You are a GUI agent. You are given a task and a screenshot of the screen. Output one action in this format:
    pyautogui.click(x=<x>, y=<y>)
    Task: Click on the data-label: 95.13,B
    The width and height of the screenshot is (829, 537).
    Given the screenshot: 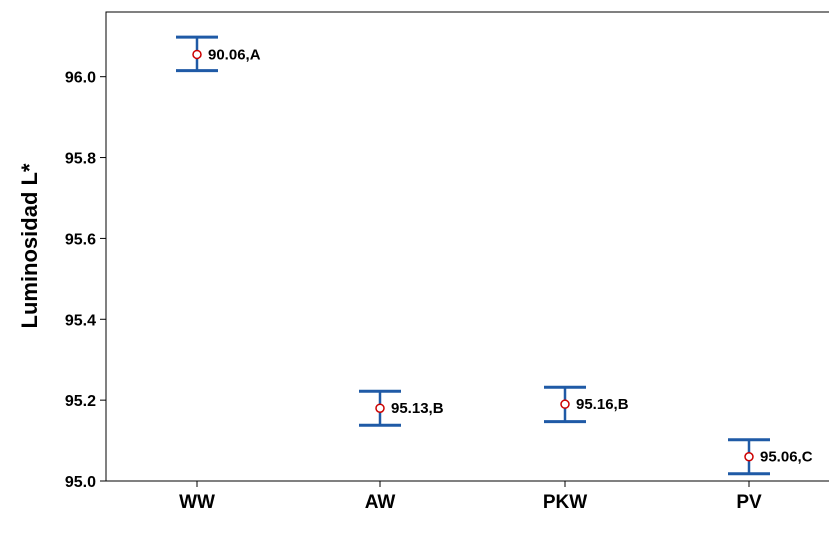 What is the action you would take?
    pyautogui.click(x=417, y=408)
    